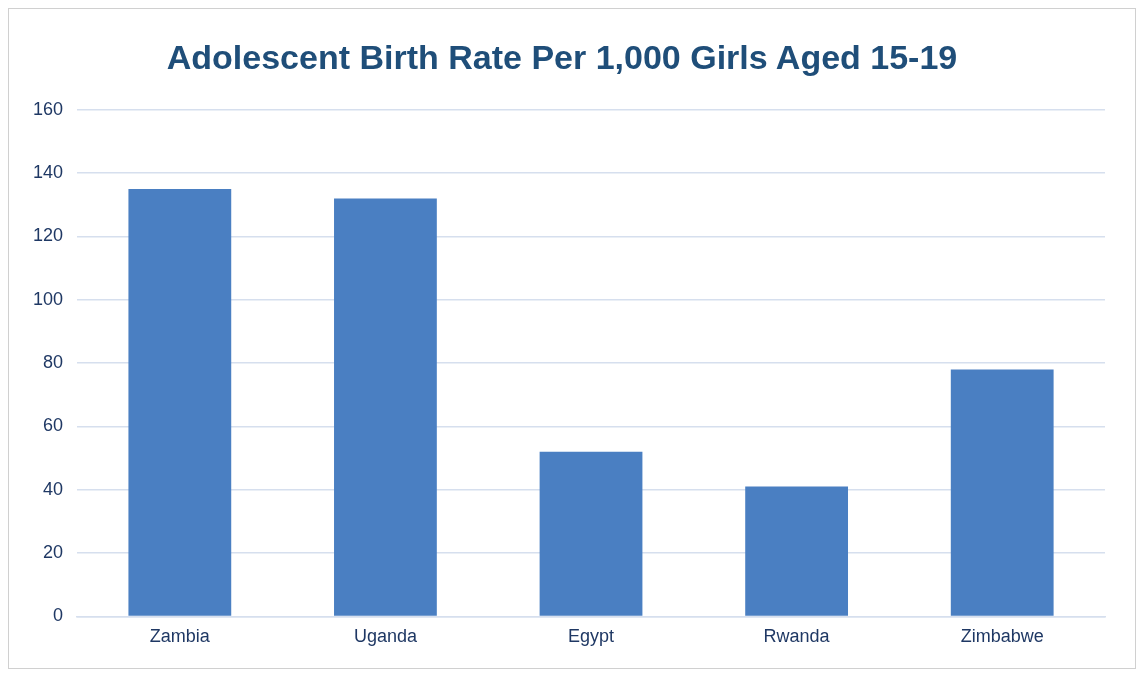 The width and height of the screenshot is (1144, 677). I want to click on x-tick-label: Zambia, so click(180, 636).